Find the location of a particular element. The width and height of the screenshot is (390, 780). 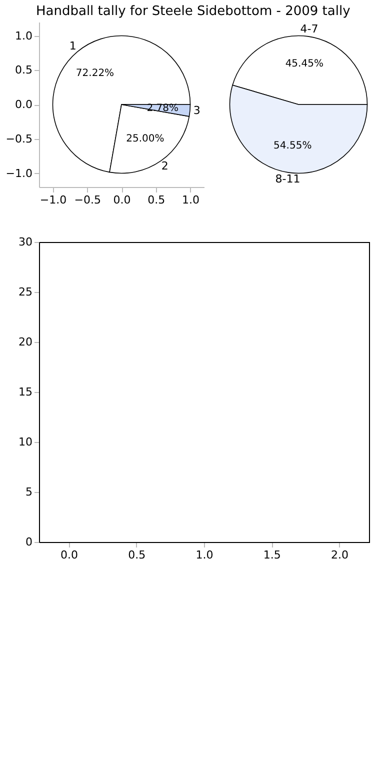

data-label: 45.45% is located at coordinates (304, 64).